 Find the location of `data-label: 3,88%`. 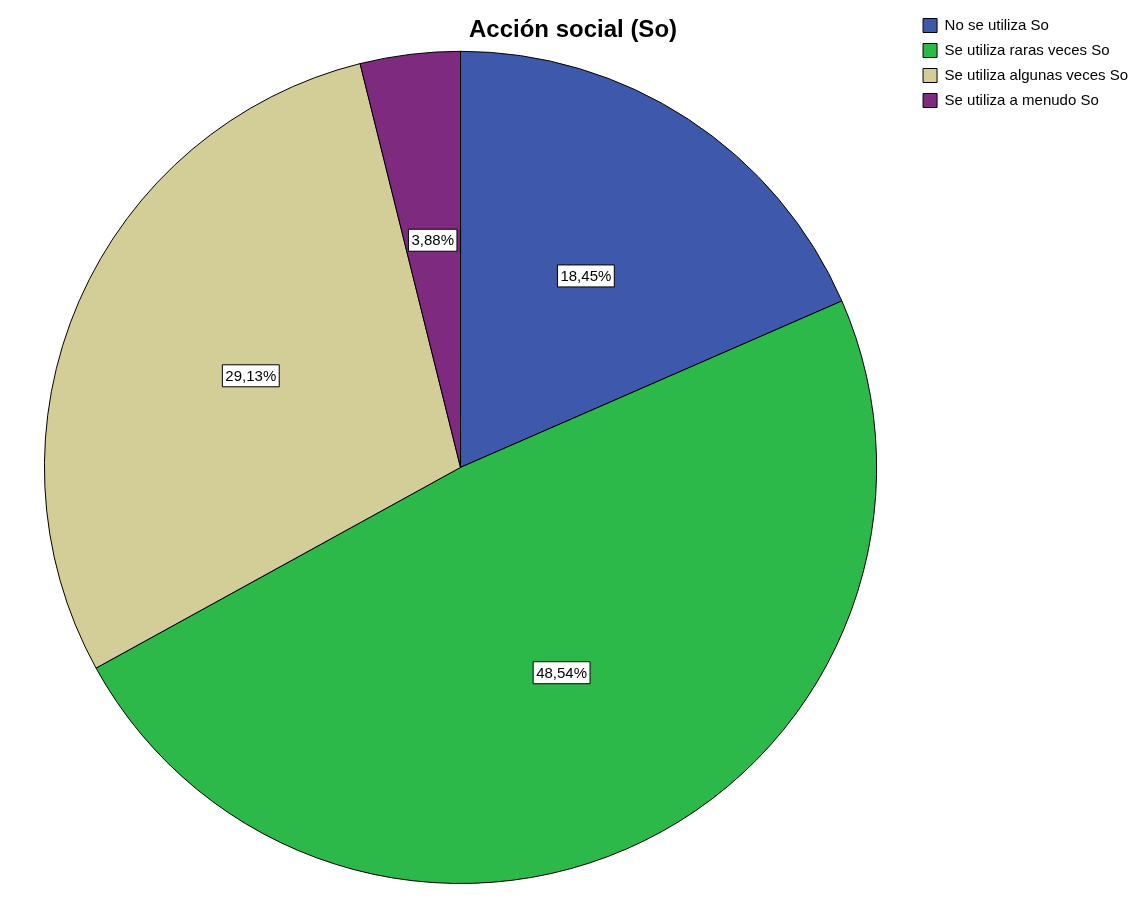

data-label: 3,88% is located at coordinates (432, 240).